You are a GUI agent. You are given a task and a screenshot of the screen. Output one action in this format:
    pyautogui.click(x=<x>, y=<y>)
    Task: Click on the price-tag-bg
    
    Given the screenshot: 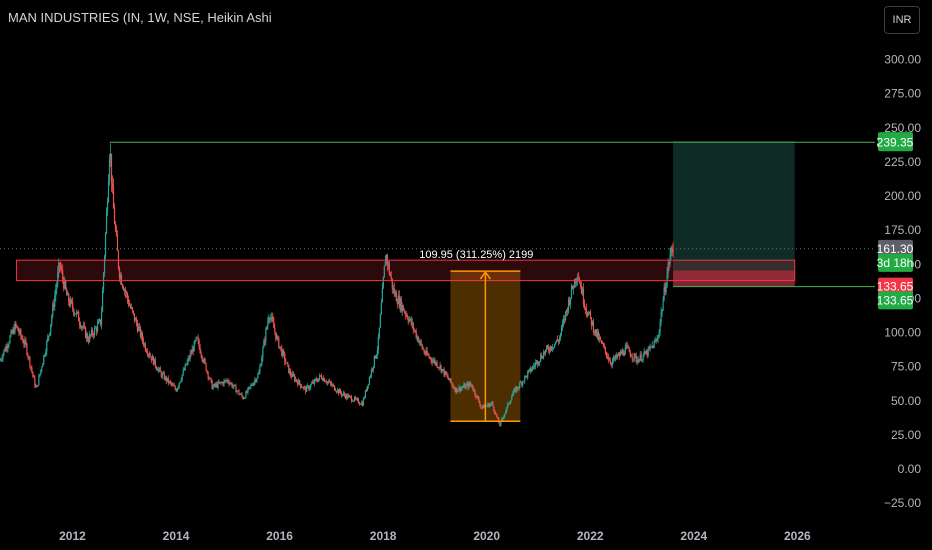 What is the action you would take?
    pyautogui.click(x=895, y=142)
    